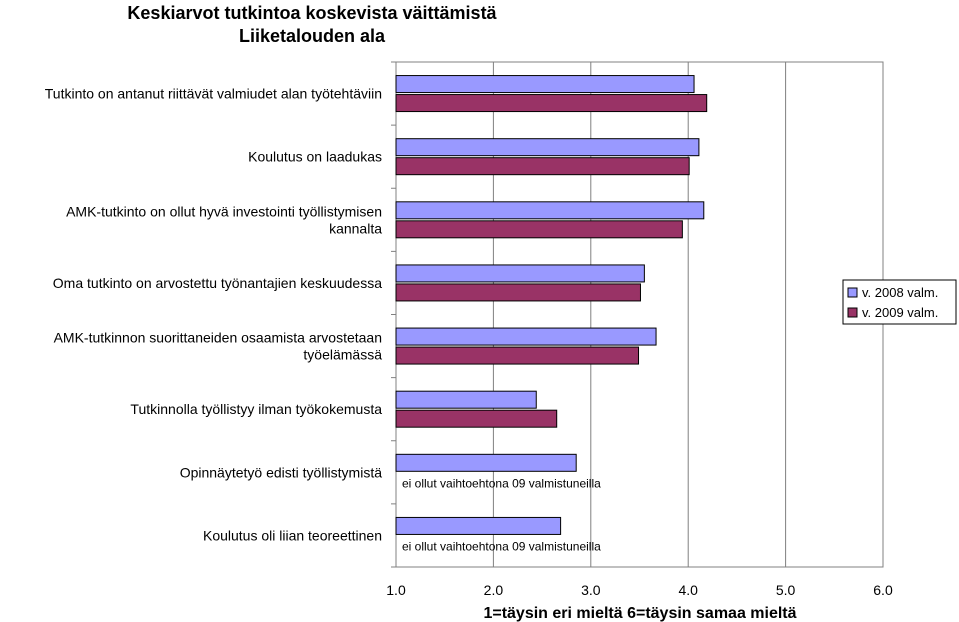 This screenshot has height=622, width=959. Describe the element at coordinates (900, 312) in the screenshot. I see `legend-entry: v. 2009 valm.` at that location.